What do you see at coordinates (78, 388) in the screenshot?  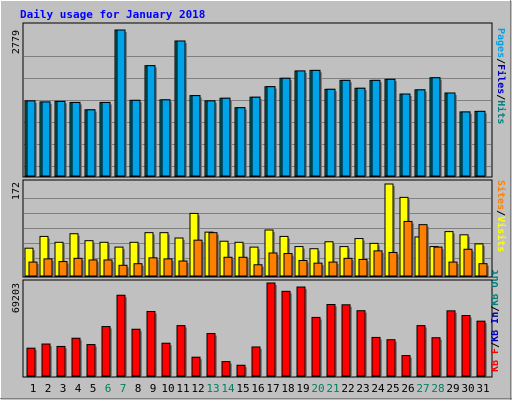 I see `day-label: 4` at bounding box center [78, 388].